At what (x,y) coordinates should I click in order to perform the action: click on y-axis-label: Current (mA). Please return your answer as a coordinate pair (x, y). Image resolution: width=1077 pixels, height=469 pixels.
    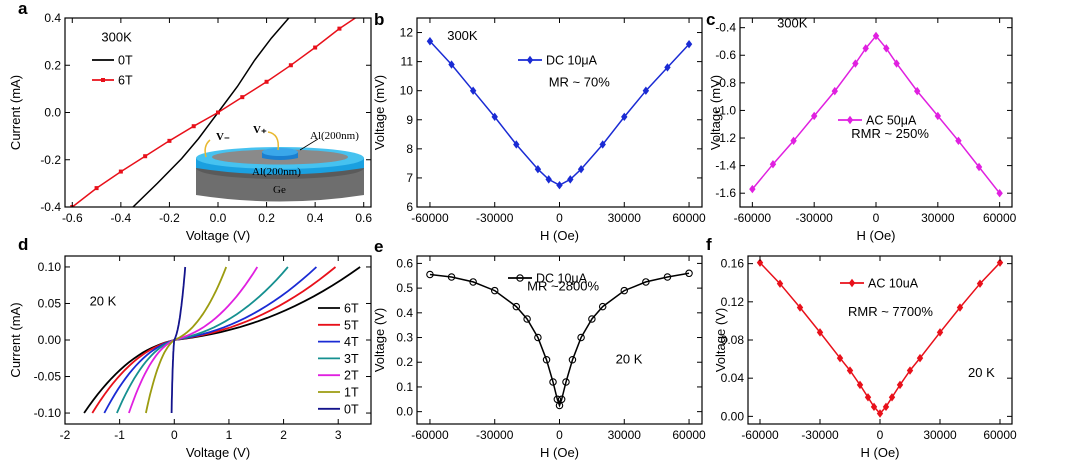
    Looking at the image, I should click on (15, 339).